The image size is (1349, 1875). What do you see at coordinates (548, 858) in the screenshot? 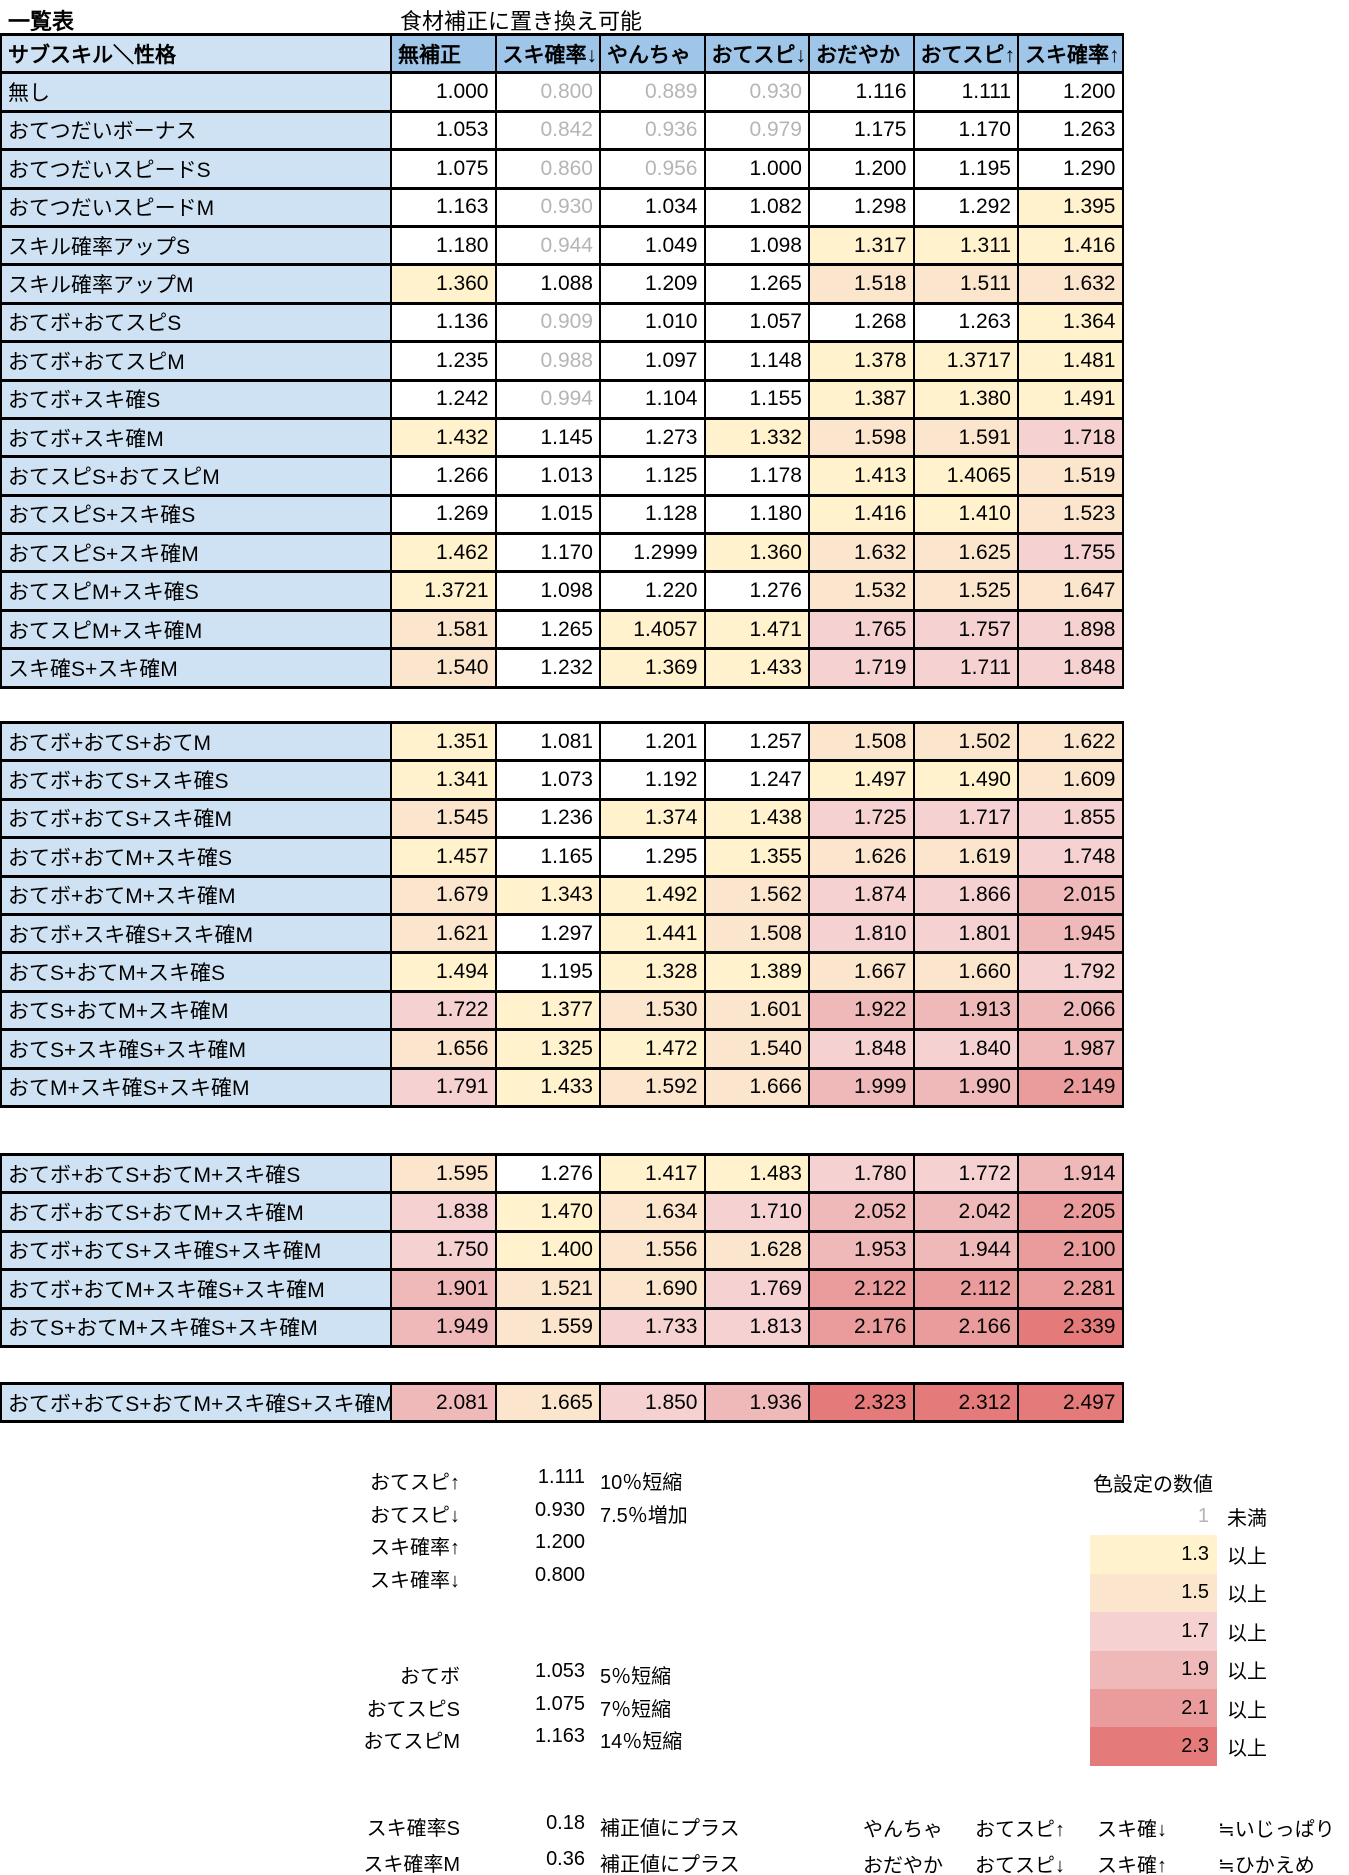
I see `value-cell: 1.165` at bounding box center [548, 858].